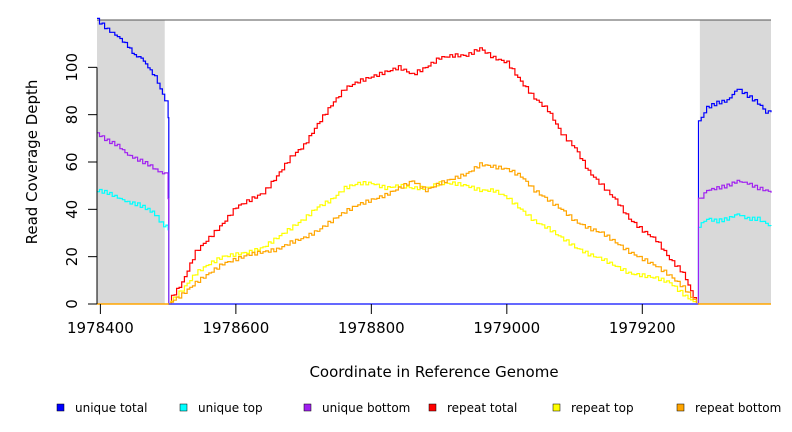 The width and height of the screenshot is (792, 432). I want to click on legend-item-unique-top: unique top, so click(221, 408).